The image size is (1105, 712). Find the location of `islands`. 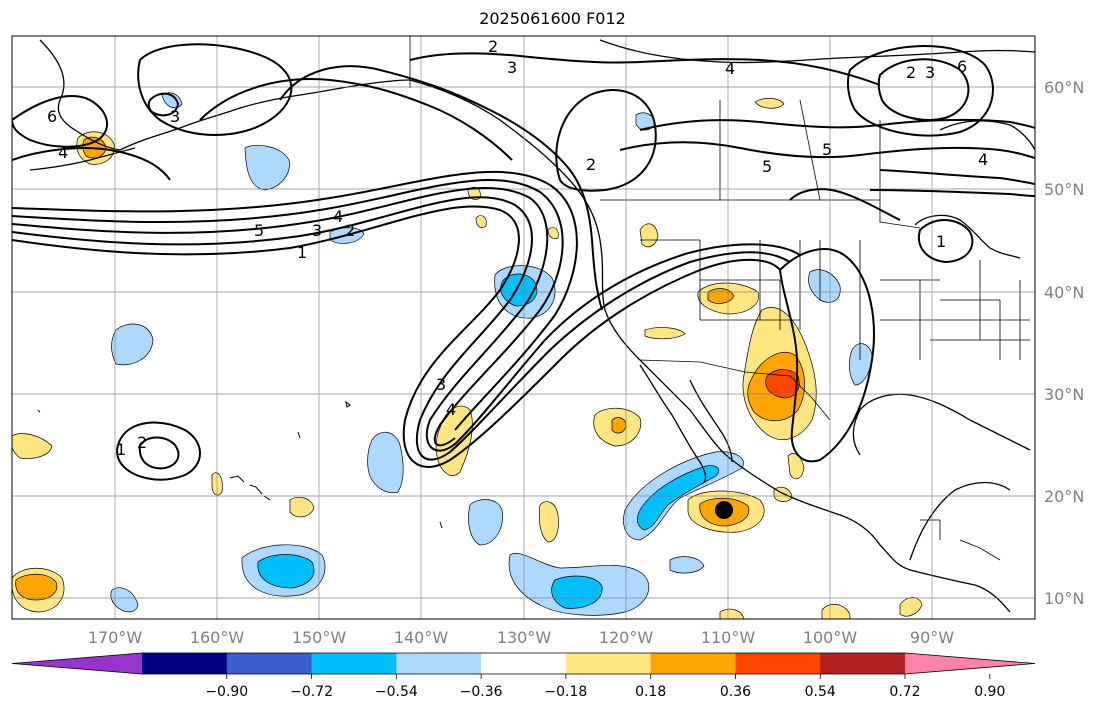

islands is located at coordinates (240, 464).